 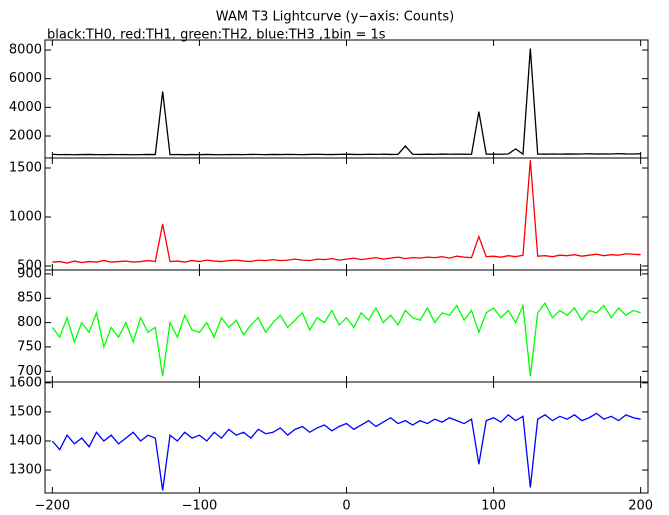 What do you see at coordinates (29, 273) in the screenshot?
I see `y-tick-label: 900` at bounding box center [29, 273].